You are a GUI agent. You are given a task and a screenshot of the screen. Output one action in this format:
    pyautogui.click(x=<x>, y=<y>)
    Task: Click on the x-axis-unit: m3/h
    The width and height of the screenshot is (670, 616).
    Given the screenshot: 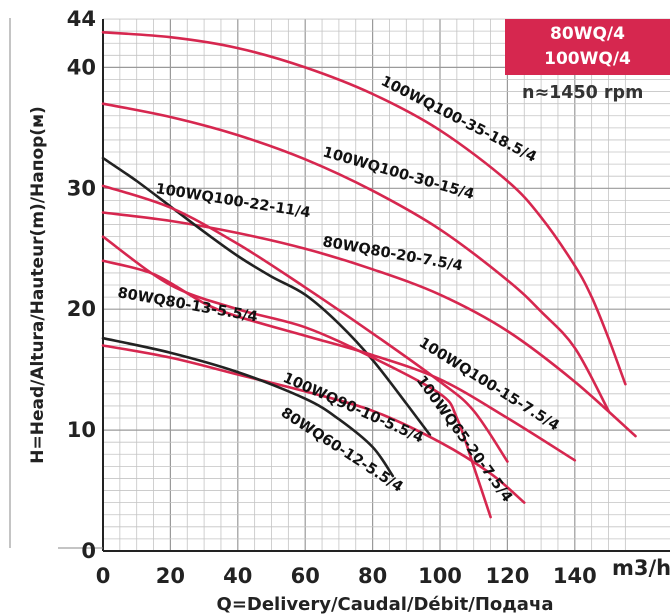 What is the action you would take?
    pyautogui.click(x=641, y=568)
    